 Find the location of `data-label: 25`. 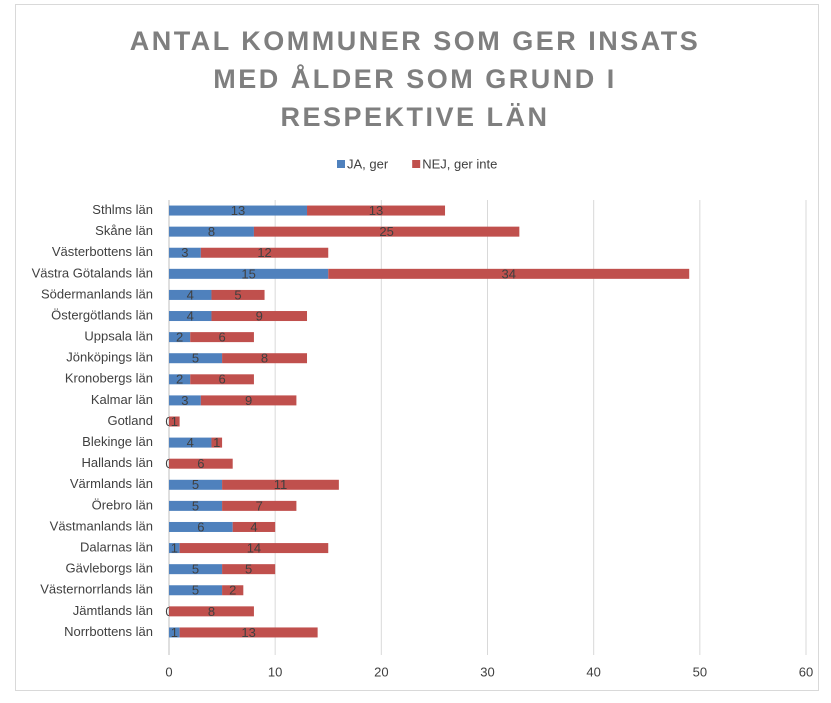

data-label: 25 is located at coordinates (386, 231).